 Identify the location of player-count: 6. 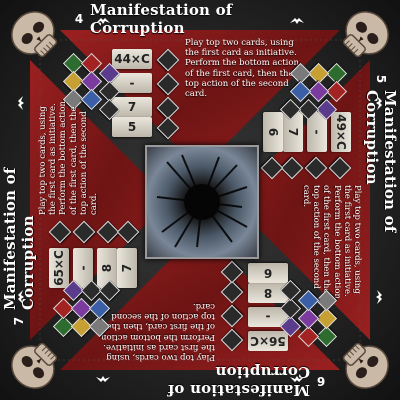
(321, 381).